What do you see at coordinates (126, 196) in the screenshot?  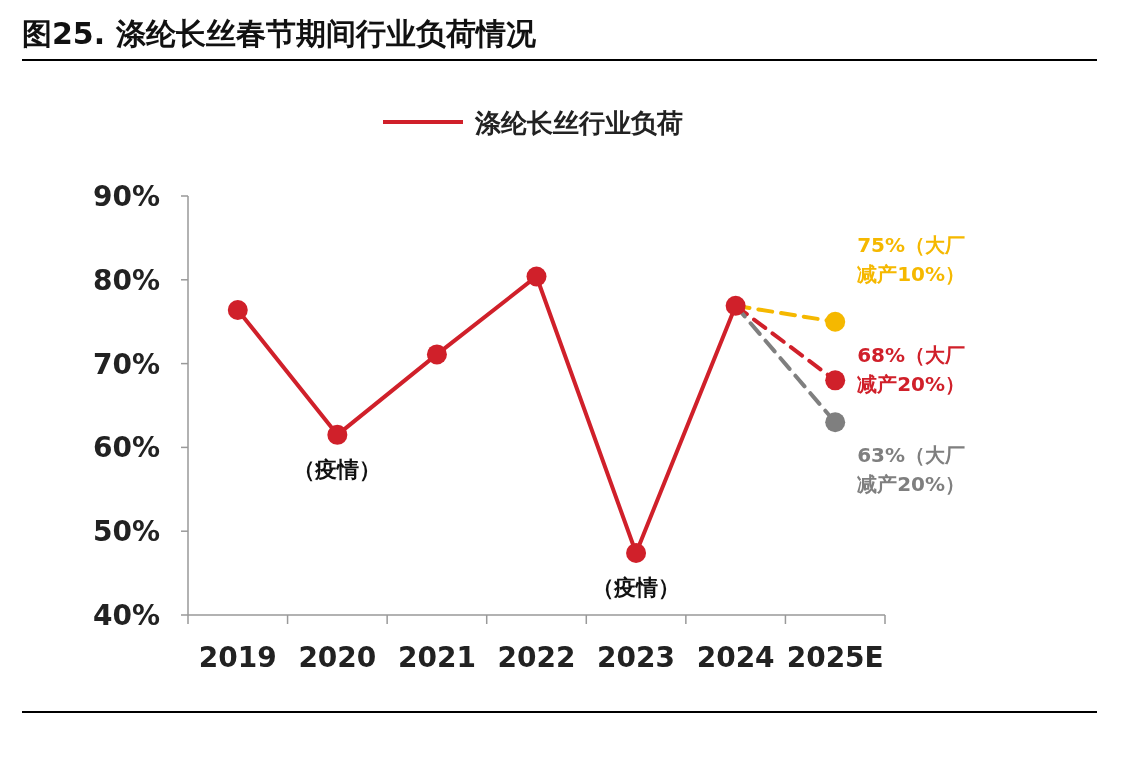 I see `y-tick-label: 90%` at bounding box center [126, 196].